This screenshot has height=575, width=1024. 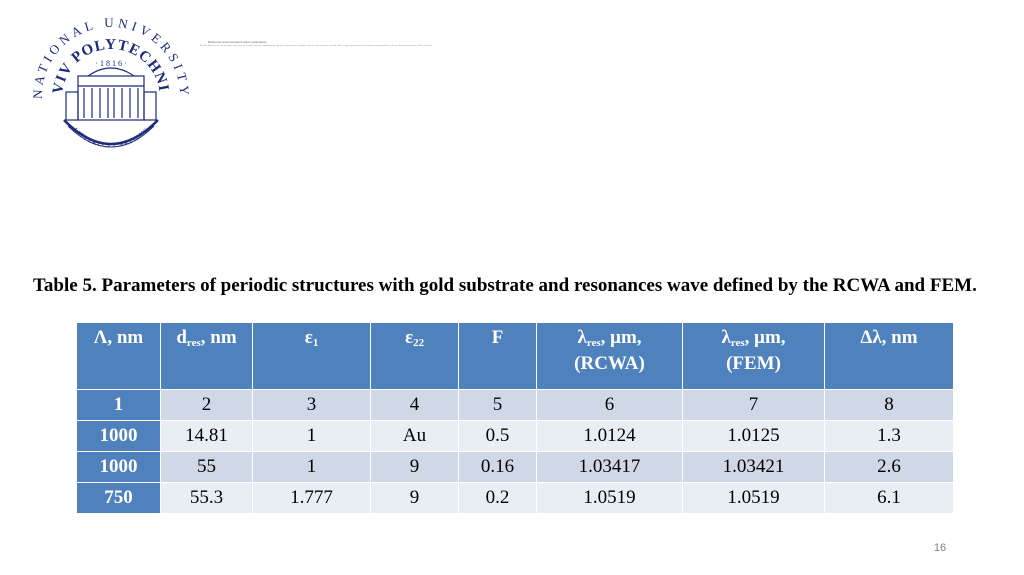 What do you see at coordinates (753, 467) in the screenshot?
I see `table-cell: 1.03421` at bounding box center [753, 467].